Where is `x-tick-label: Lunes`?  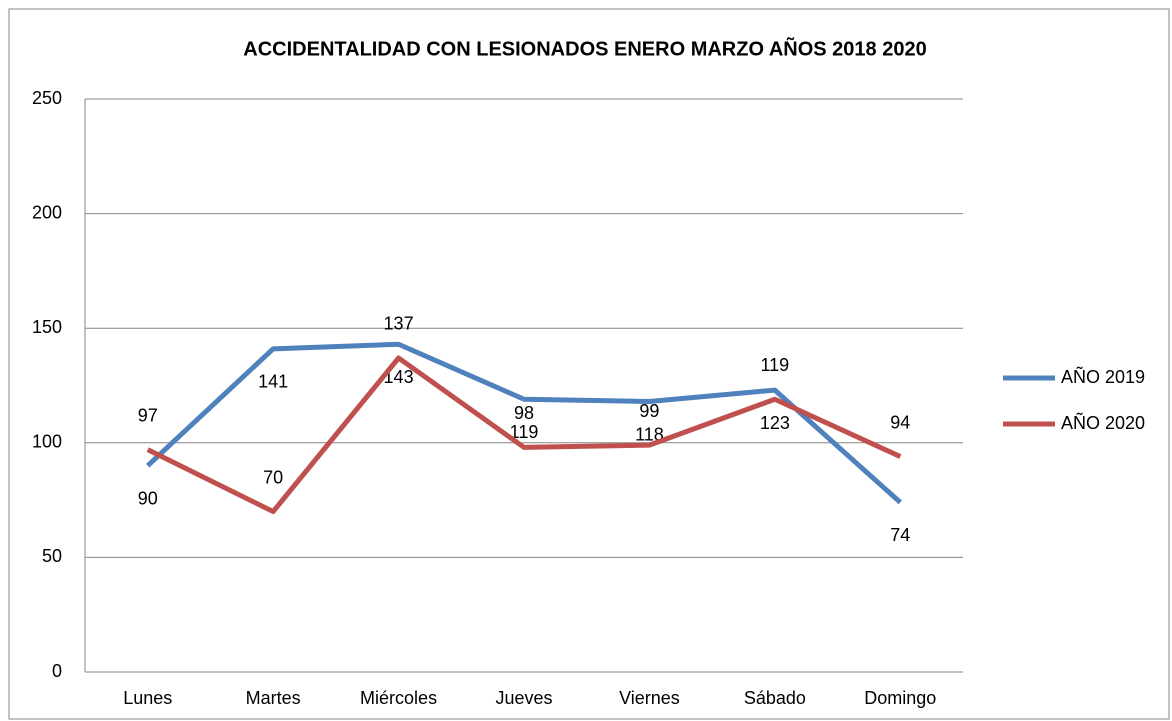
x-tick-label: Lunes is located at coordinates (147, 698).